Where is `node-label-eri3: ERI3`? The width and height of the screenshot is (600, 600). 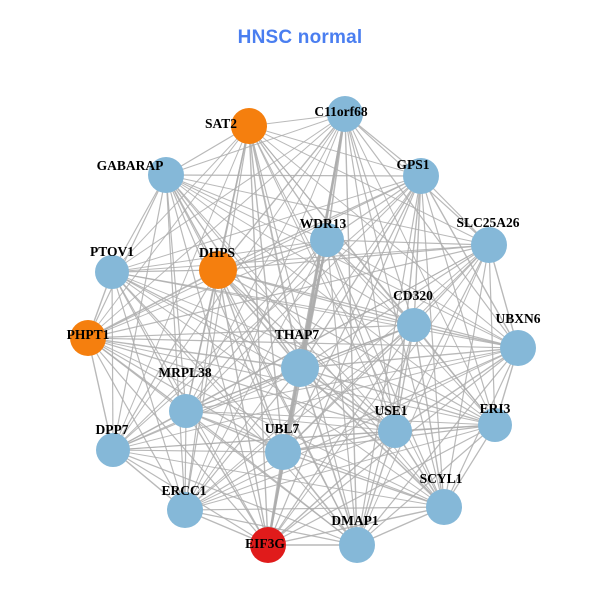
node-label-eri3: ERI3 is located at coordinates (495, 408).